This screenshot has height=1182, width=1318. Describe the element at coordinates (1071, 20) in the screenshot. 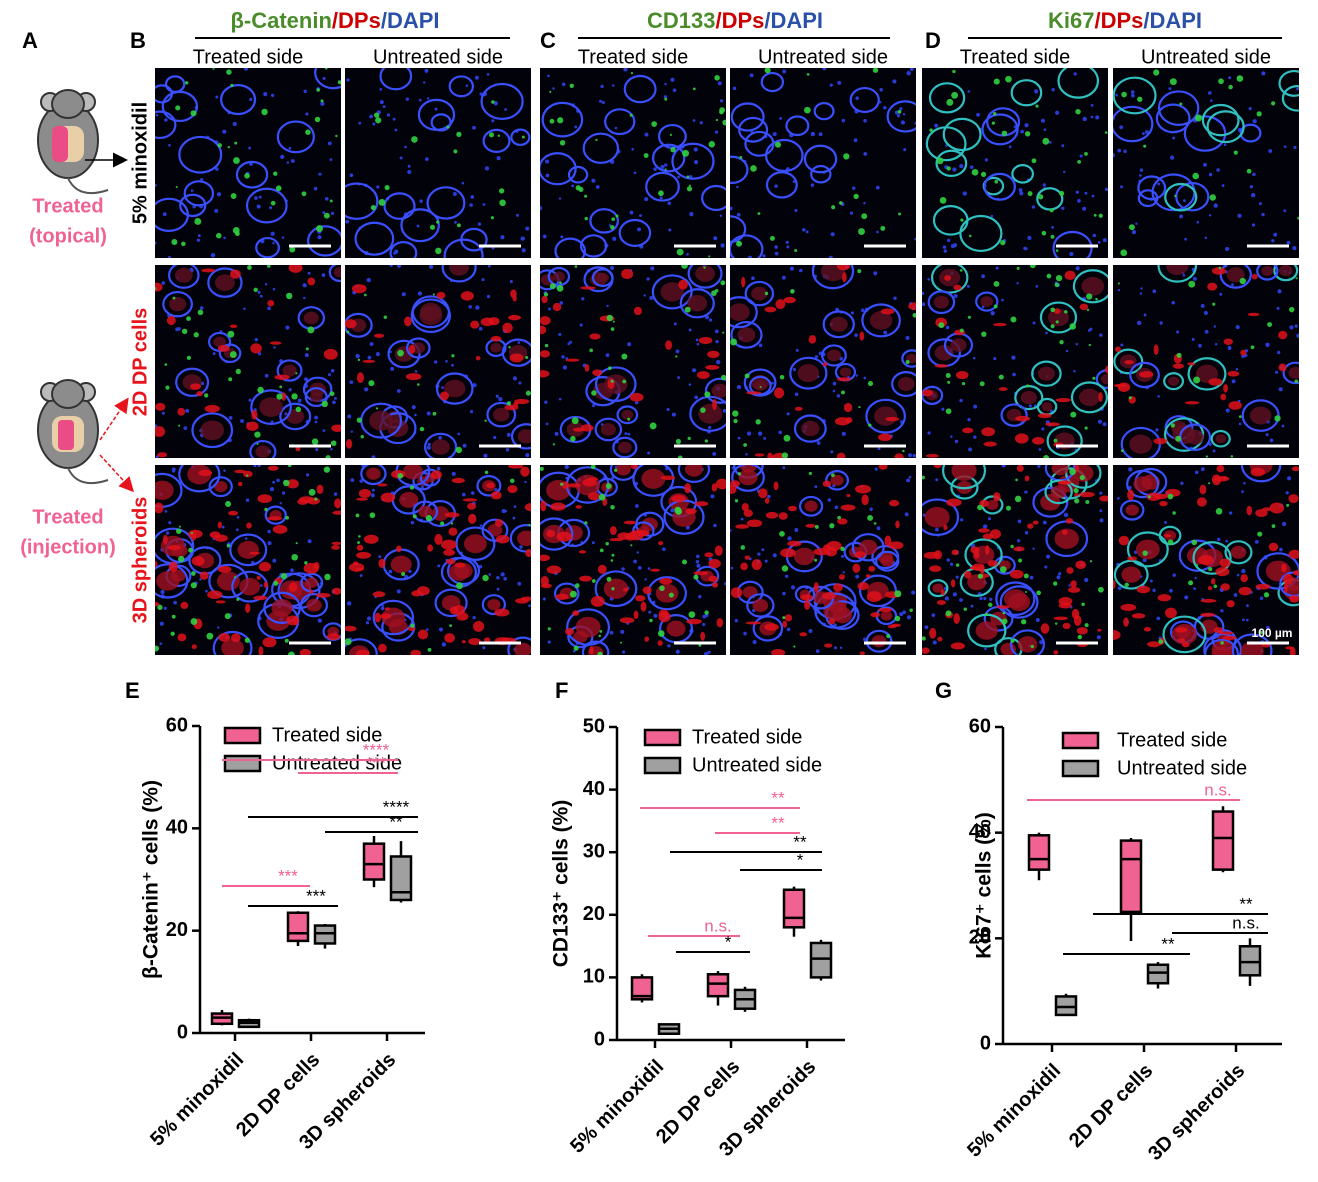

I see `stain-name: Ki67` at that location.